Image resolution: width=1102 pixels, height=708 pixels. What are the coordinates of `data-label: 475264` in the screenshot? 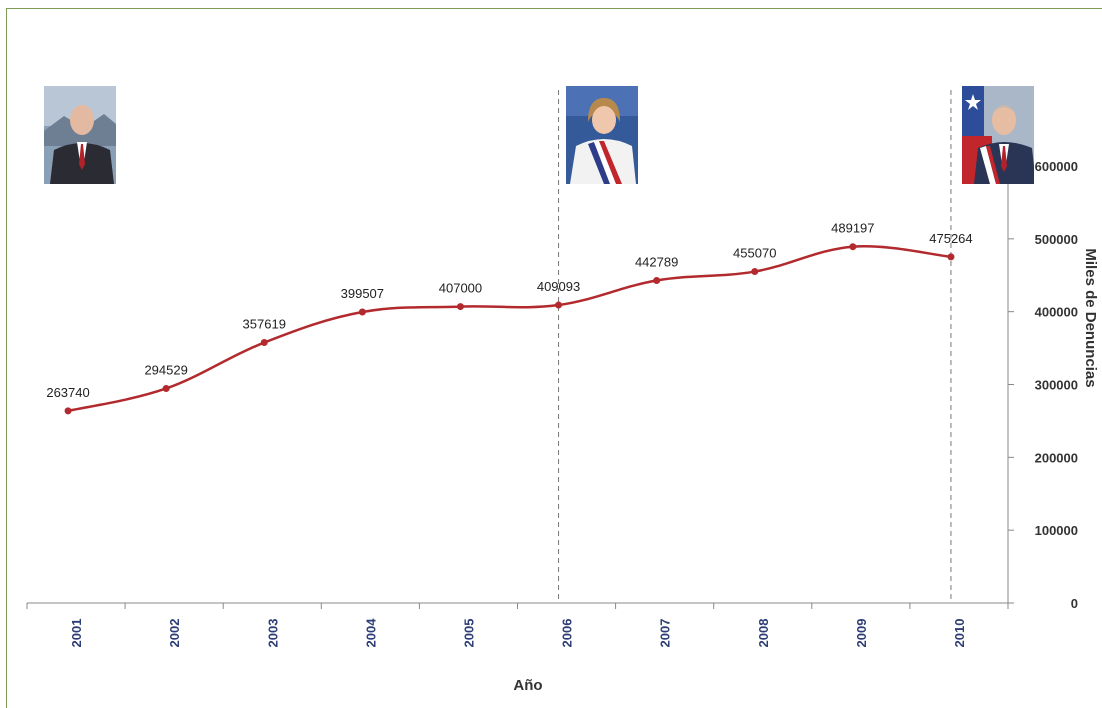 It's located at (950, 238).